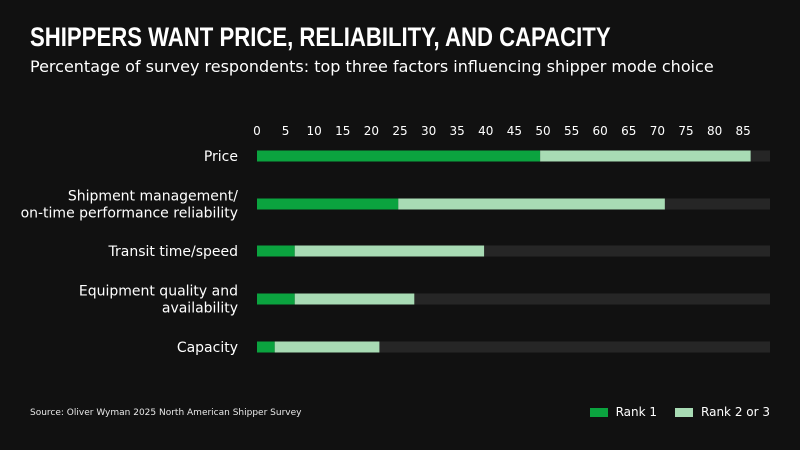 This screenshot has height=450, width=800. I want to click on x-tick-label: 20, so click(371, 131).